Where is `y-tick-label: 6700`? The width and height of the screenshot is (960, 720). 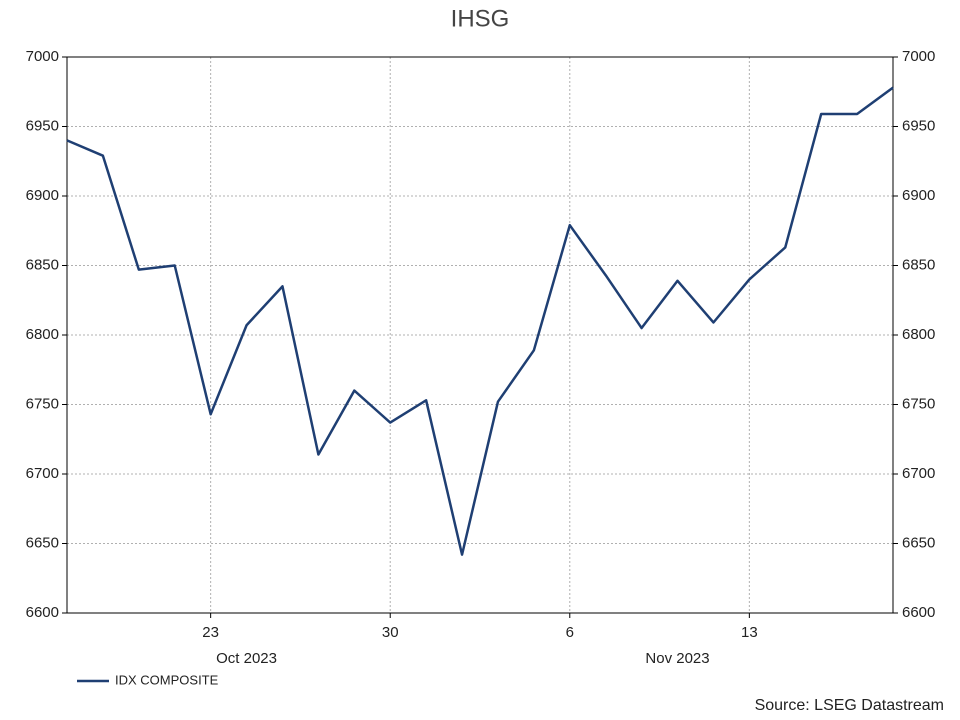
y-tick-label: 6700 is located at coordinates (42, 473).